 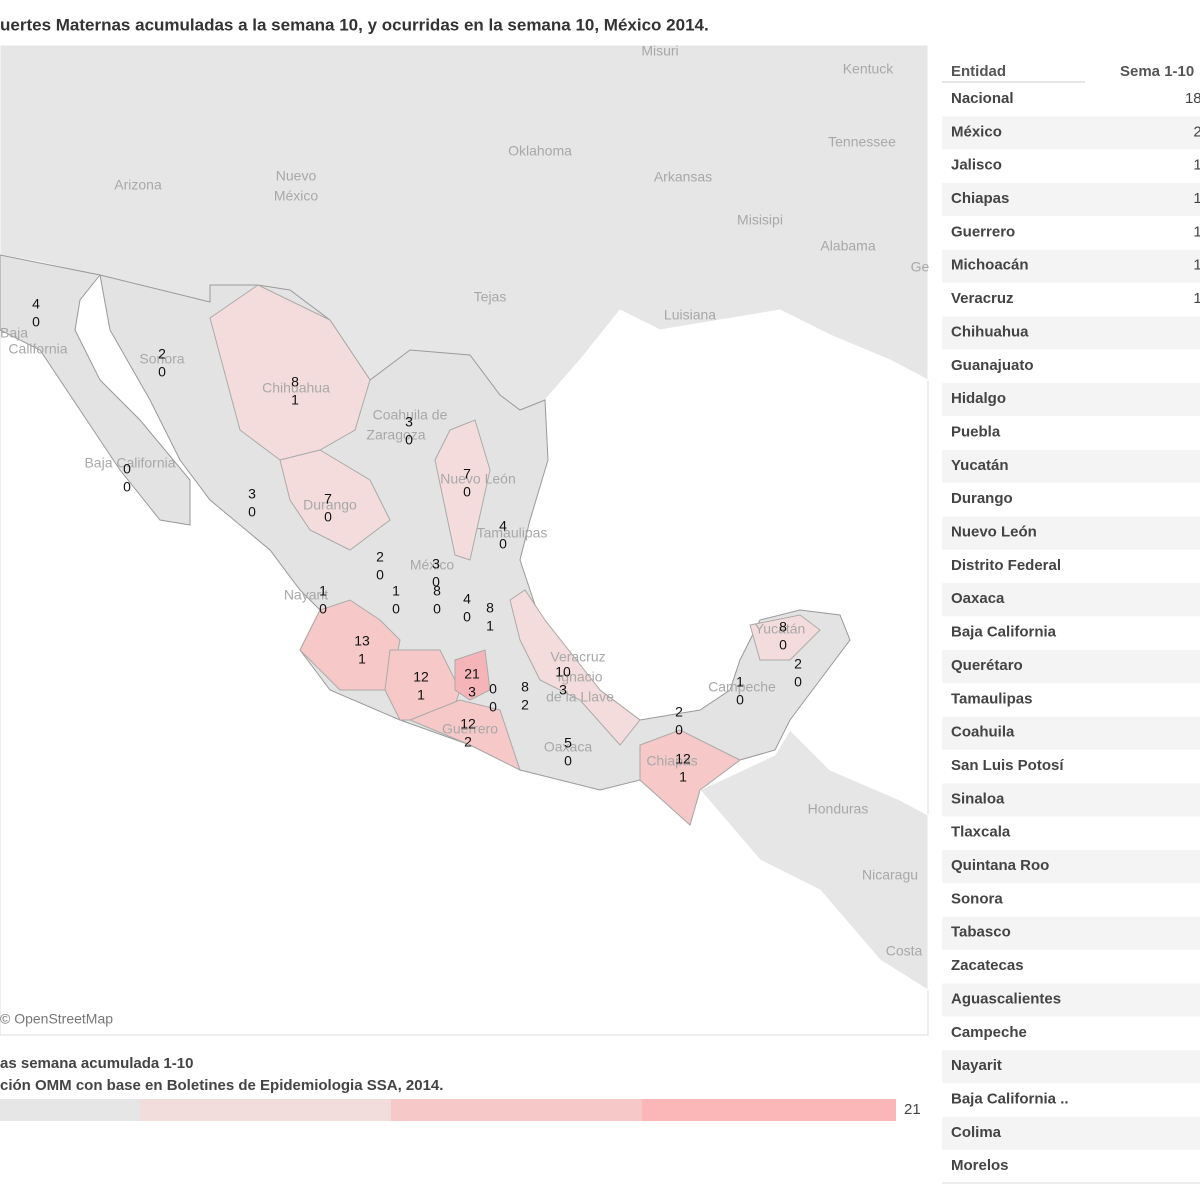 I want to click on entity-cell: Zacatecas, so click(x=987, y=965).